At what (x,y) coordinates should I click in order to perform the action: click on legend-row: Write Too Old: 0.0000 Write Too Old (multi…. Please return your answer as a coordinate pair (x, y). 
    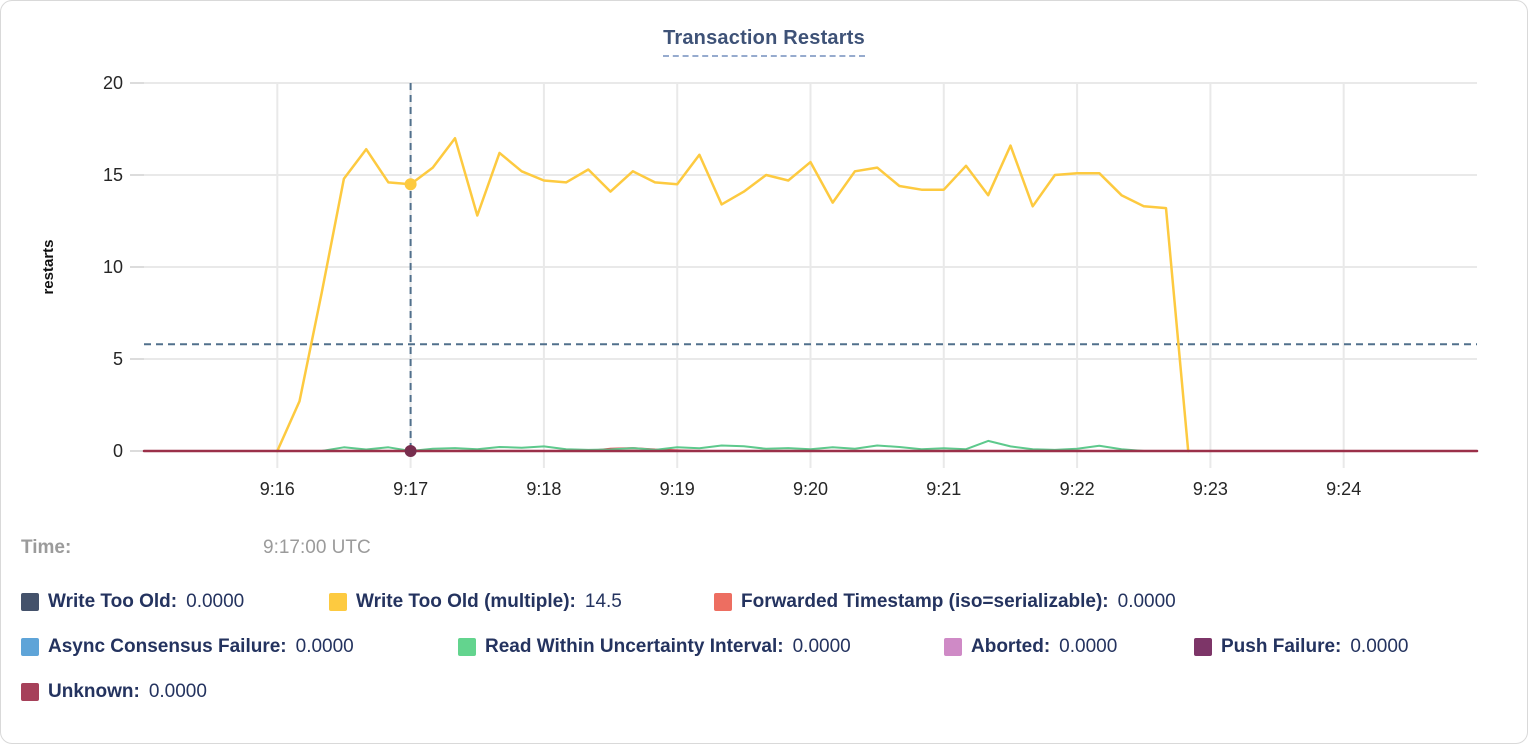
    Looking at the image, I should click on (766, 602).